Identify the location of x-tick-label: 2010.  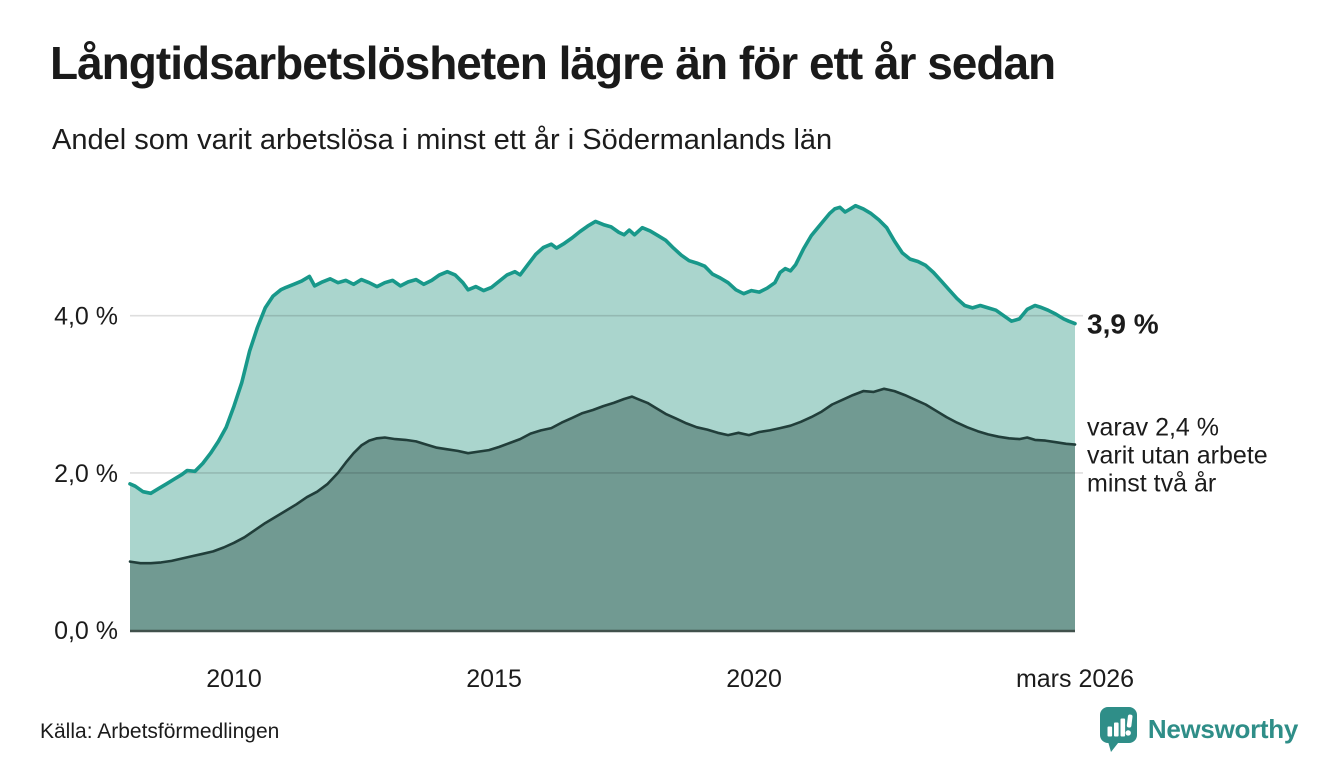
(234, 679).